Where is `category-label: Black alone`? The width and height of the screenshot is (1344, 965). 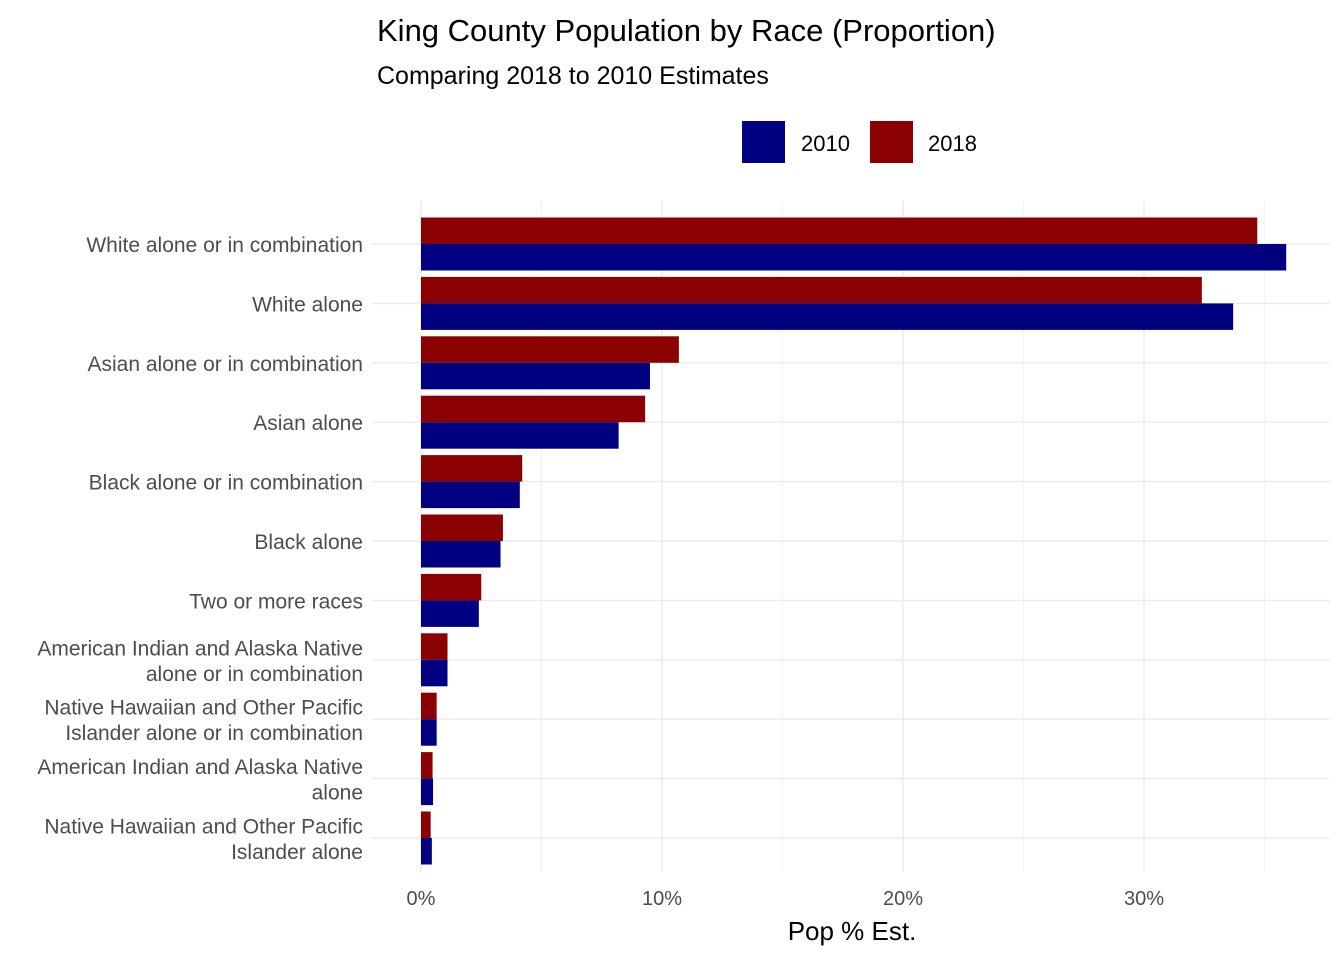
category-label: Black alone is located at coordinates (308, 542).